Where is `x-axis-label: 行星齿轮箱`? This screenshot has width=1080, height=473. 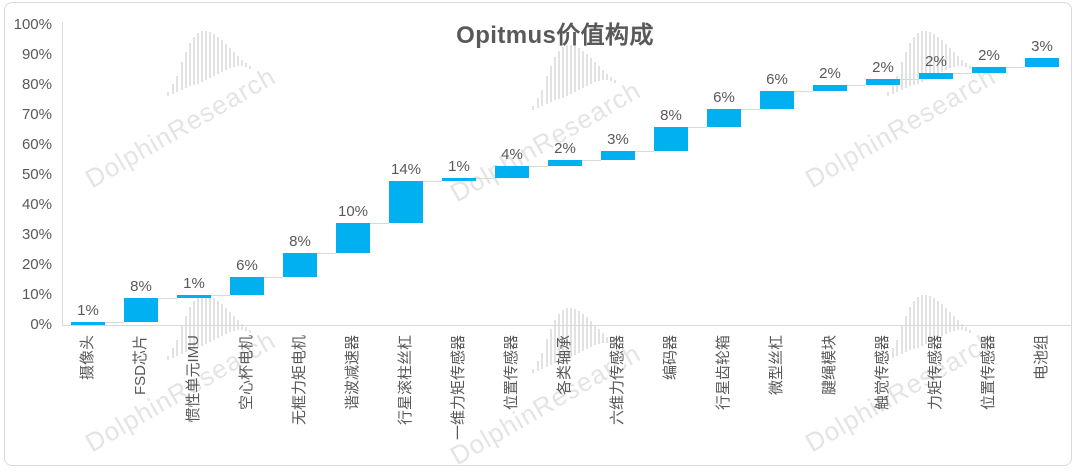 x-axis-label: 行星齿轮箱 is located at coordinates (723, 373).